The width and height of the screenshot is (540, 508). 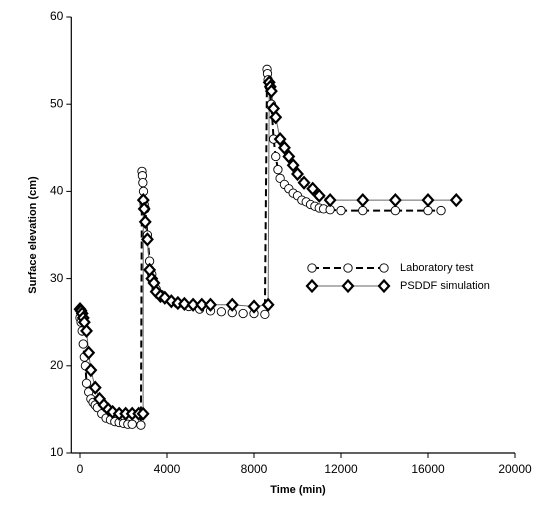 What do you see at coordinates (57, 16) in the screenshot?
I see `y-tick-label: 60` at bounding box center [57, 16].